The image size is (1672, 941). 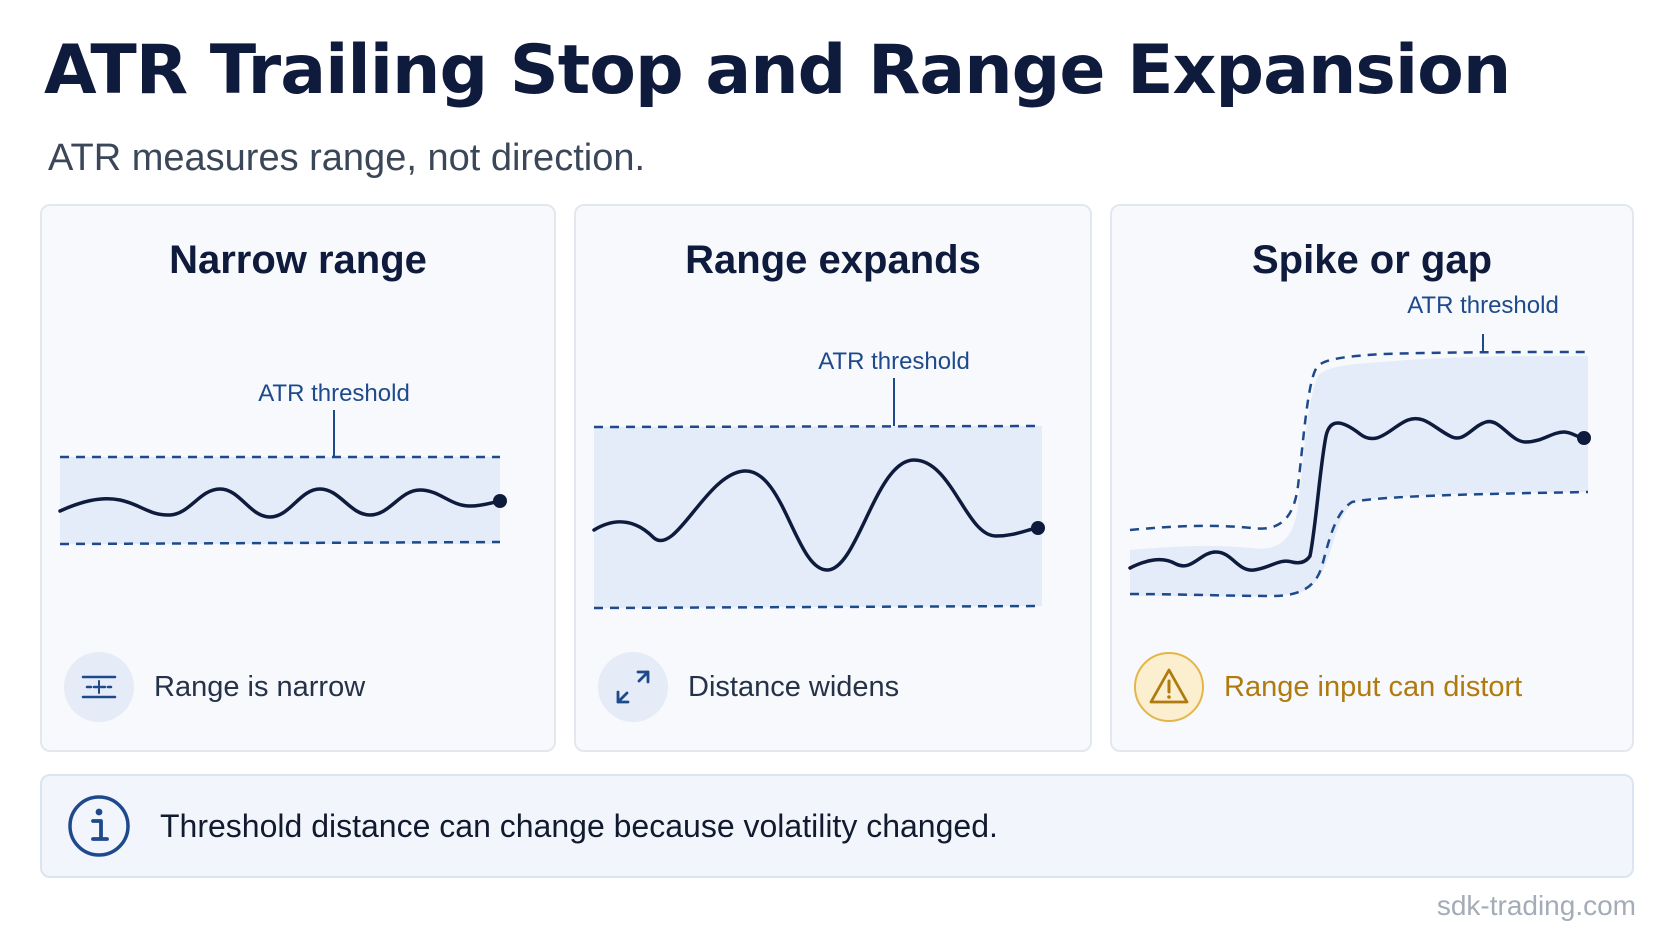 What do you see at coordinates (1373, 686) in the screenshot?
I see `caption-text: Range input can distort` at bounding box center [1373, 686].